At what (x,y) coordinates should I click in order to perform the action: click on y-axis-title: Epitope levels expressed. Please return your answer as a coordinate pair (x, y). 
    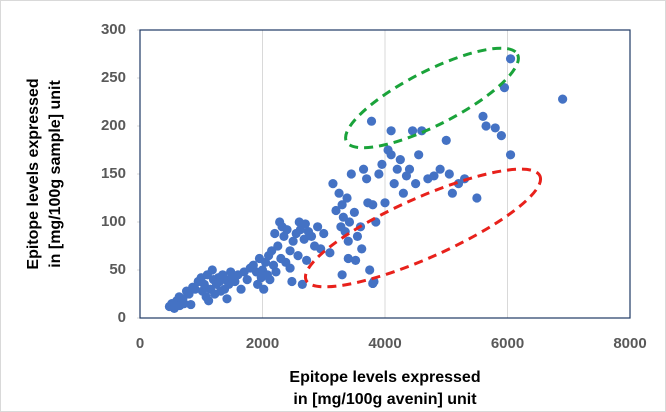
    Looking at the image, I should click on (33, 173).